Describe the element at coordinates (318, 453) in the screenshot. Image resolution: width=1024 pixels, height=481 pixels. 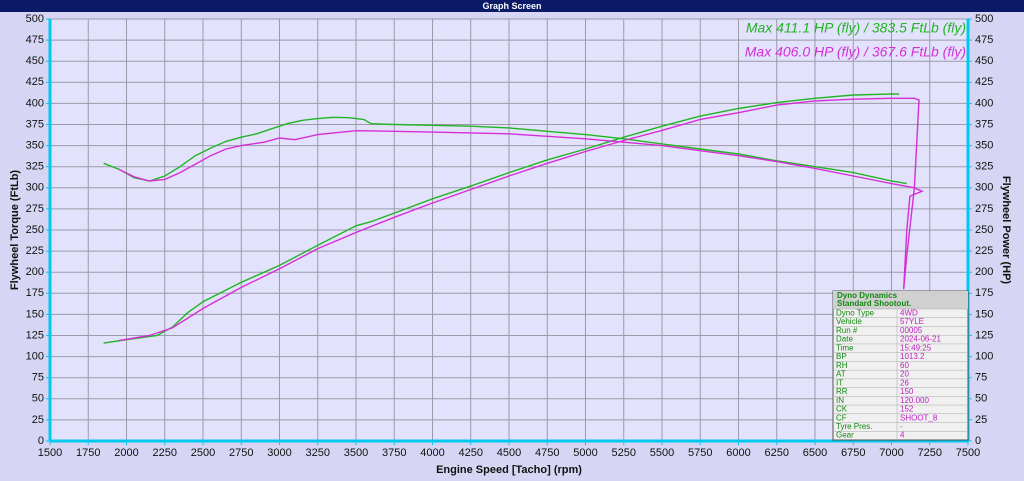
I see `x-tick-label: 3250` at that location.